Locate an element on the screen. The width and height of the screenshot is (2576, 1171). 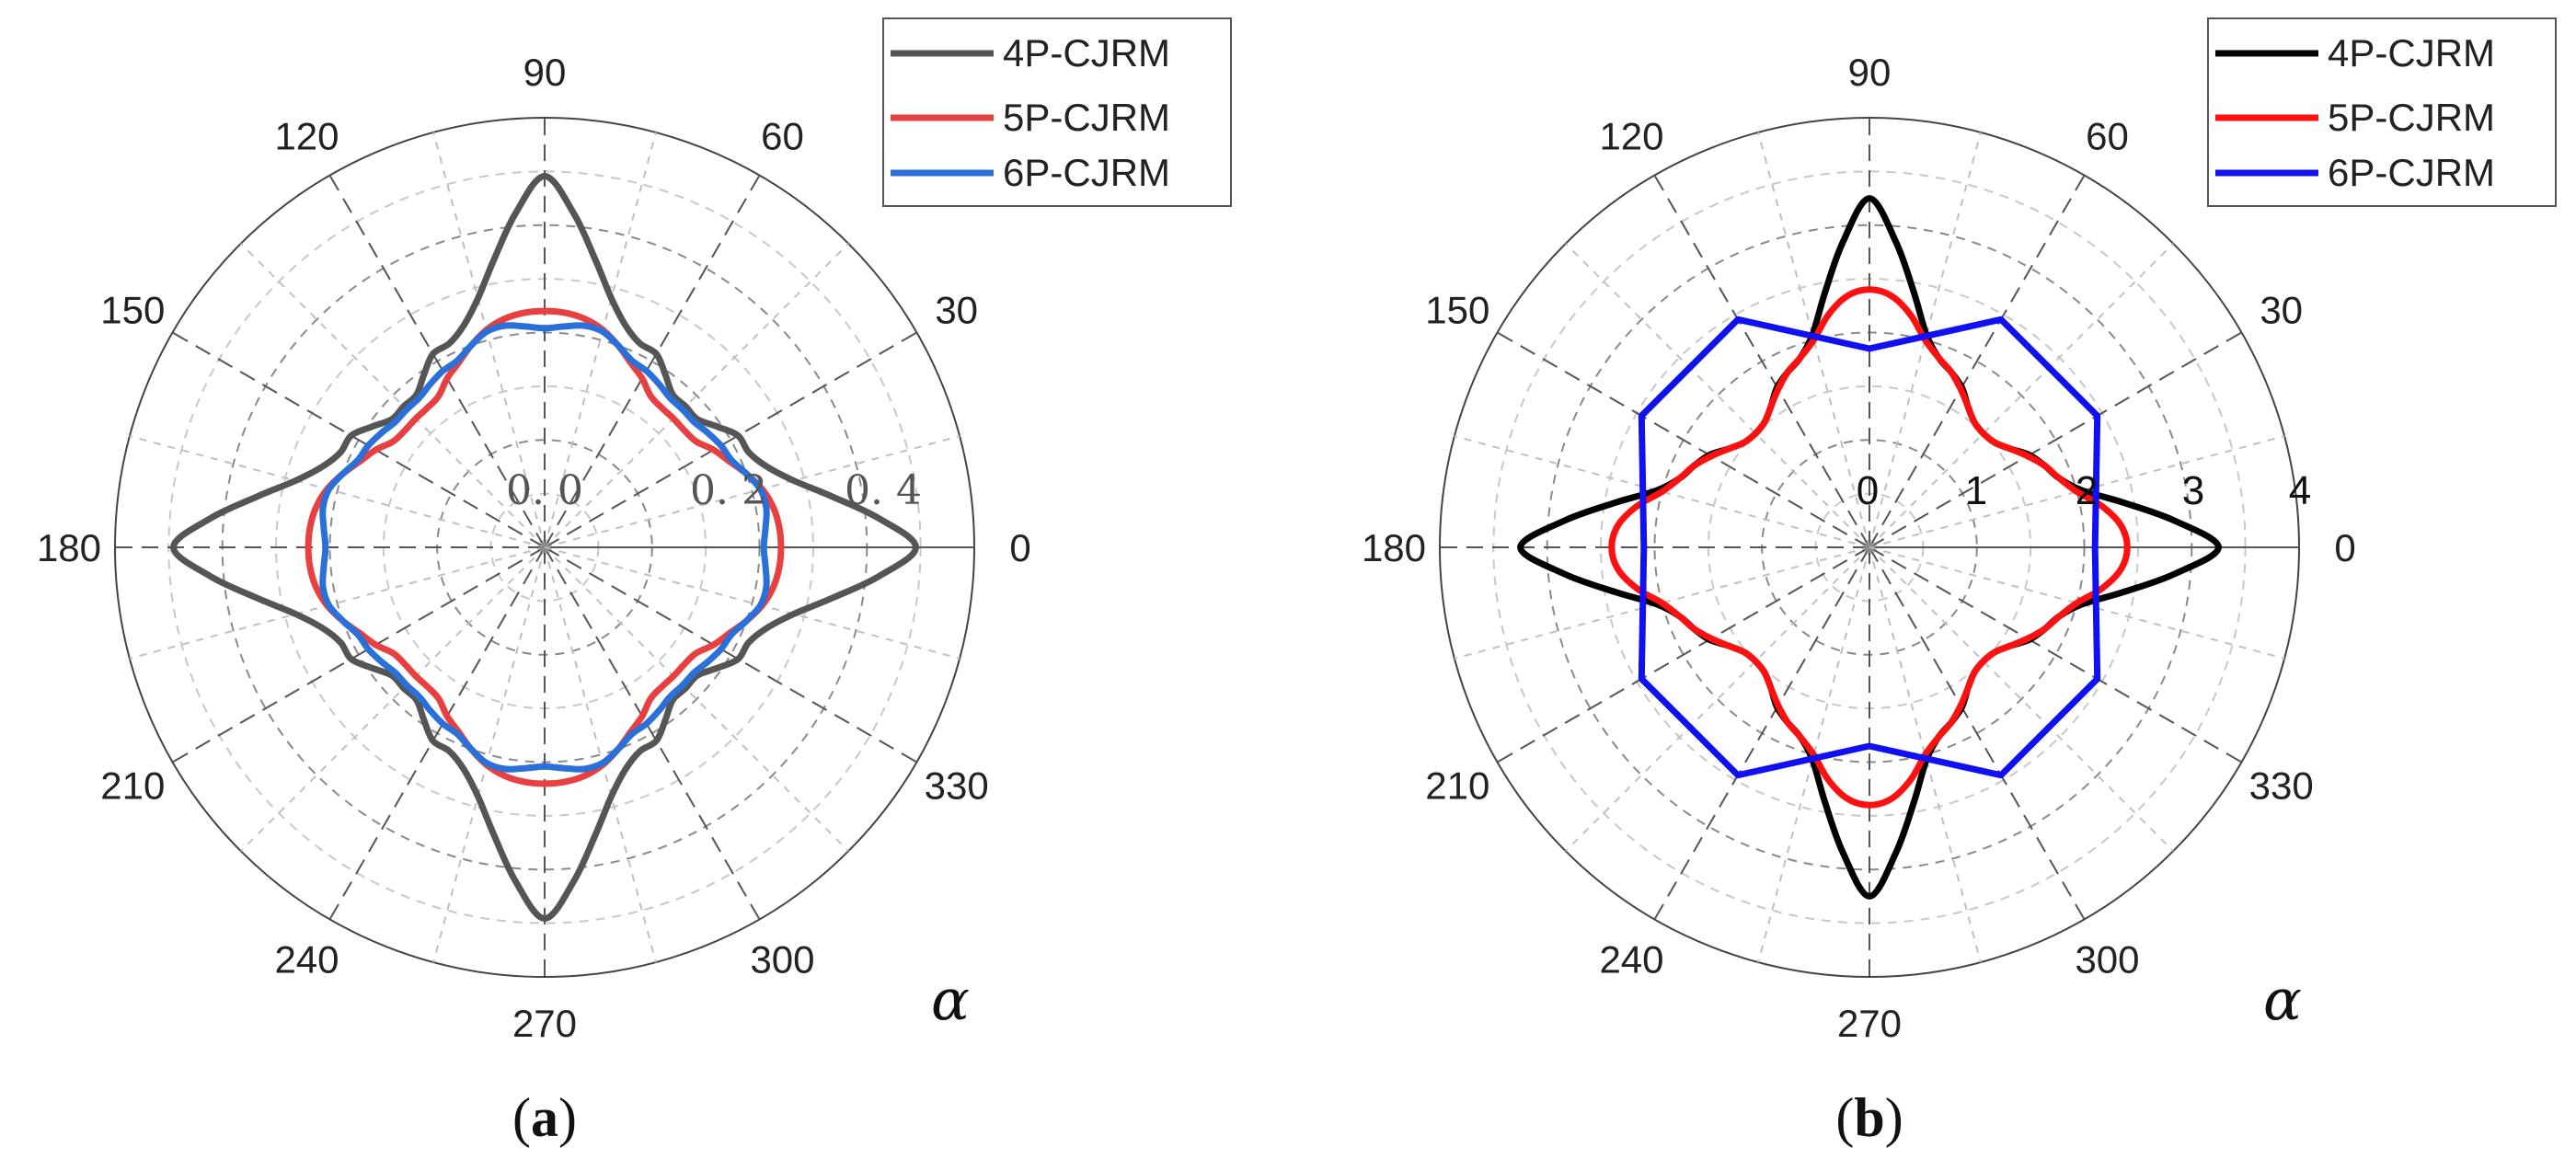
panel-b-legend: 4P-CJRM 5P-CJRM 6P-CJRM is located at coordinates (2382, 112).